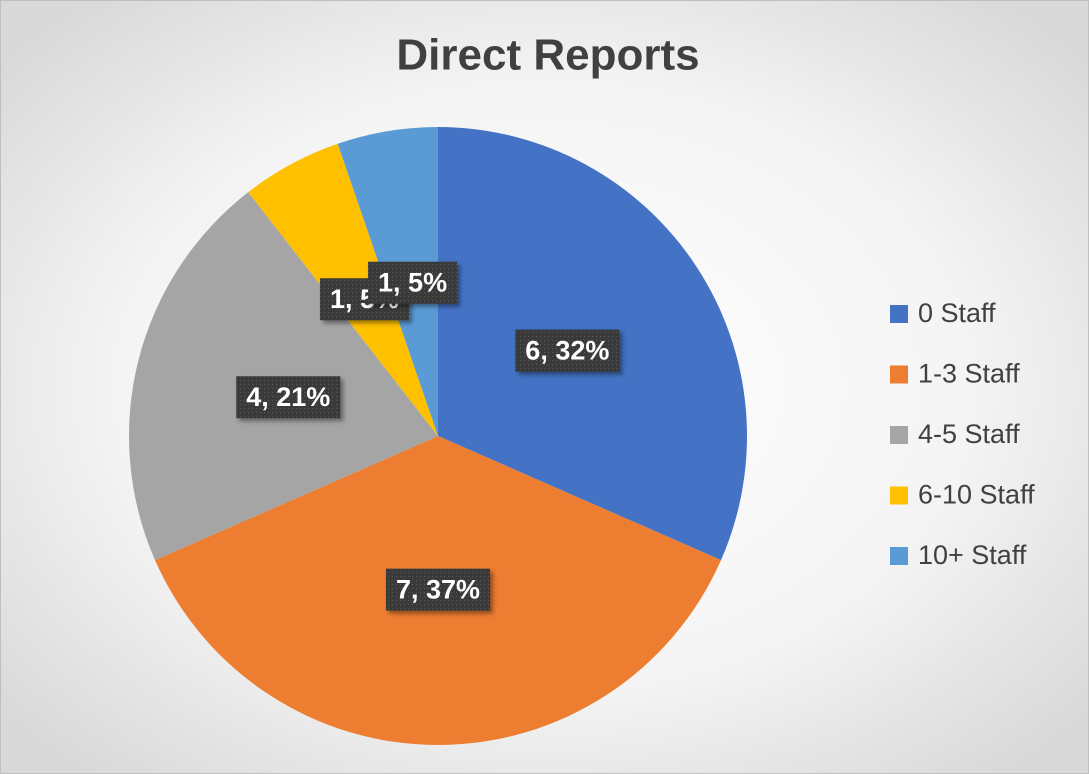 Image resolution: width=1089 pixels, height=774 pixels. Describe the element at coordinates (547, 55) in the screenshot. I see `chart-title: Direct Reports` at that location.